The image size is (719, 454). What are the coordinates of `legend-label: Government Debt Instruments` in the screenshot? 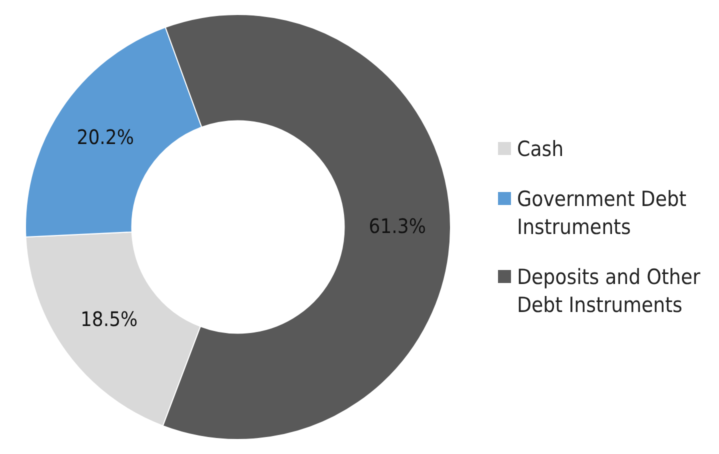 It's located at (602, 213).